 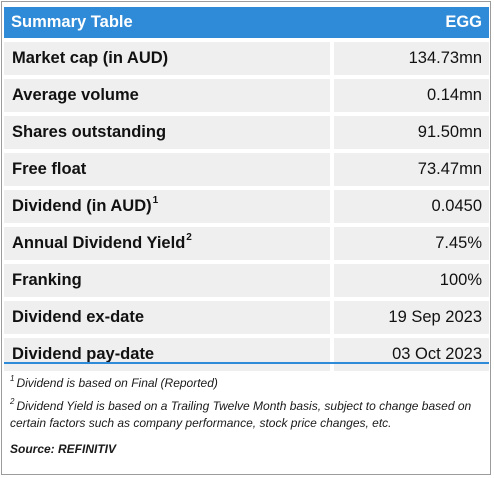 What do you see at coordinates (167, 169) in the screenshot?
I see `row-label: Free float` at bounding box center [167, 169].